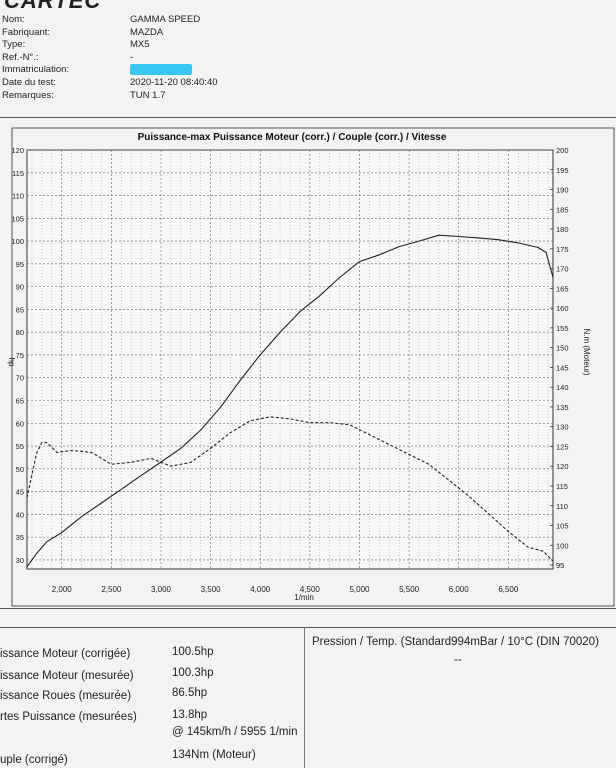  I want to click on y2-tick-label: 105, so click(562, 526).